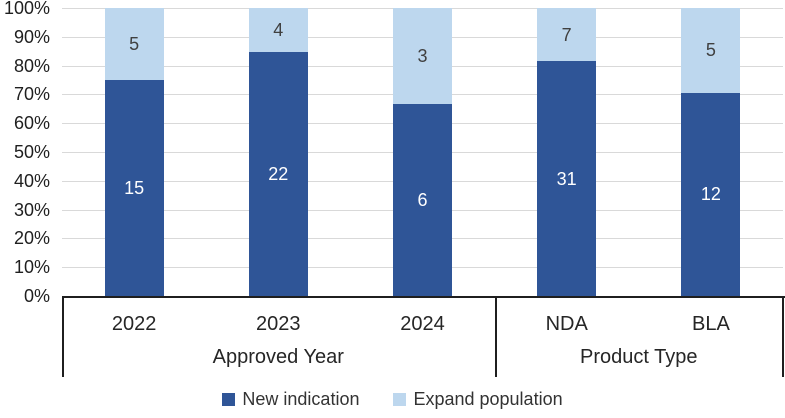 The image size is (785, 418). Describe the element at coordinates (566, 324) in the screenshot. I see `category-label-nda: NDA` at that location.